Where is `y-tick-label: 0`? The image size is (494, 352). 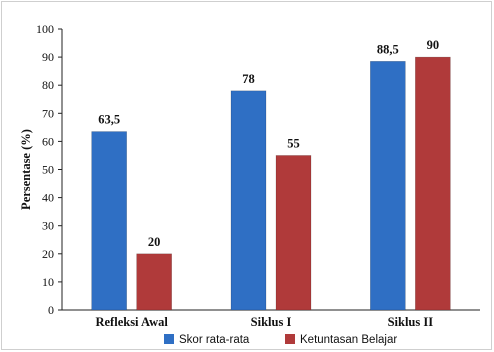
y-tick-label: 0 is located at coordinates (51, 310).